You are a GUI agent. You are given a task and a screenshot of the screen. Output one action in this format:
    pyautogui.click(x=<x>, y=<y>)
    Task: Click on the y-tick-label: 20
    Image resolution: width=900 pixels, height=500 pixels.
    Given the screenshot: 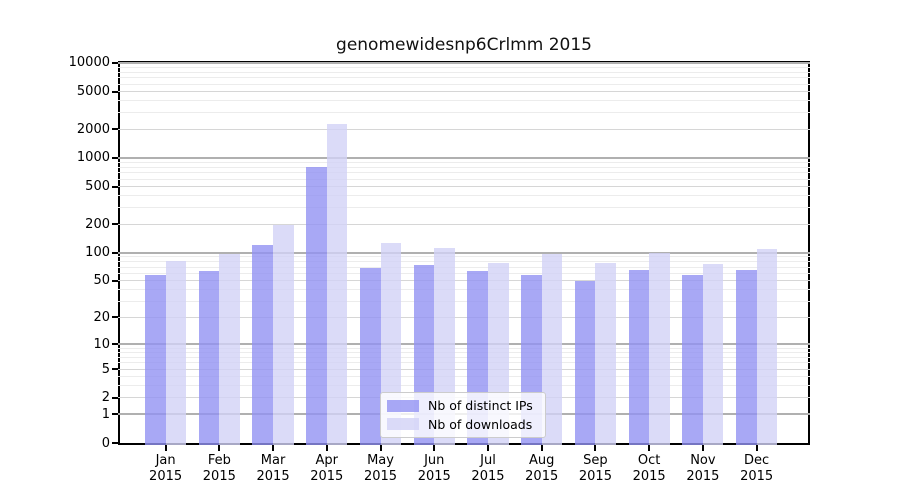 What is the action you would take?
    pyautogui.click(x=101, y=317)
    